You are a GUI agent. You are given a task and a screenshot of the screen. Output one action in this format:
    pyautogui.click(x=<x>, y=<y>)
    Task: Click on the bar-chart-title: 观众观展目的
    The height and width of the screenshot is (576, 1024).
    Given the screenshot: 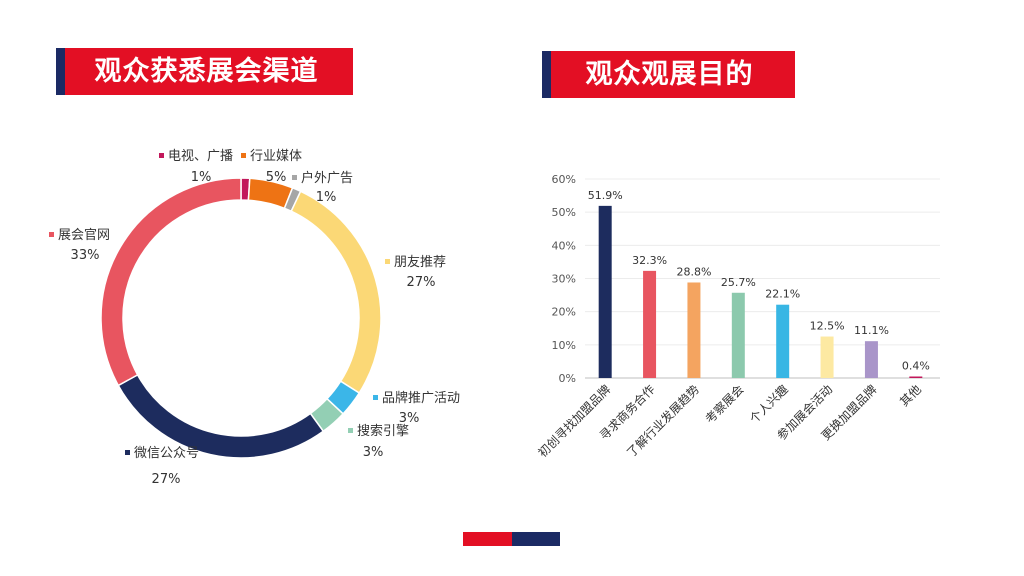 What is the action you would take?
    pyautogui.click(x=669, y=74)
    